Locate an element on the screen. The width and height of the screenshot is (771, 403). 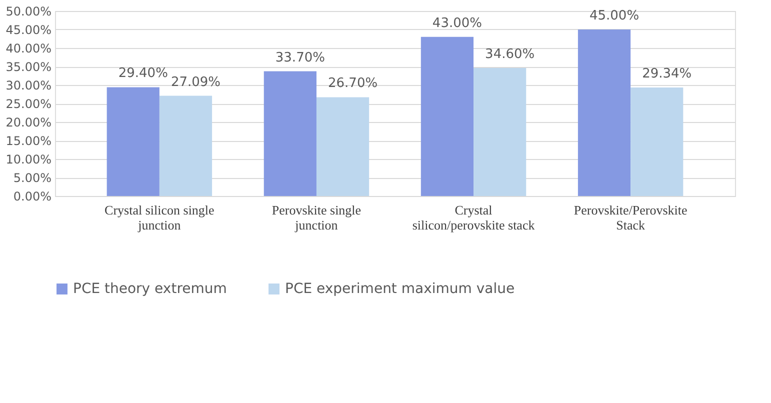
x-tick-label: Crystal silicon/perovskite stack is located at coordinates (474, 217).